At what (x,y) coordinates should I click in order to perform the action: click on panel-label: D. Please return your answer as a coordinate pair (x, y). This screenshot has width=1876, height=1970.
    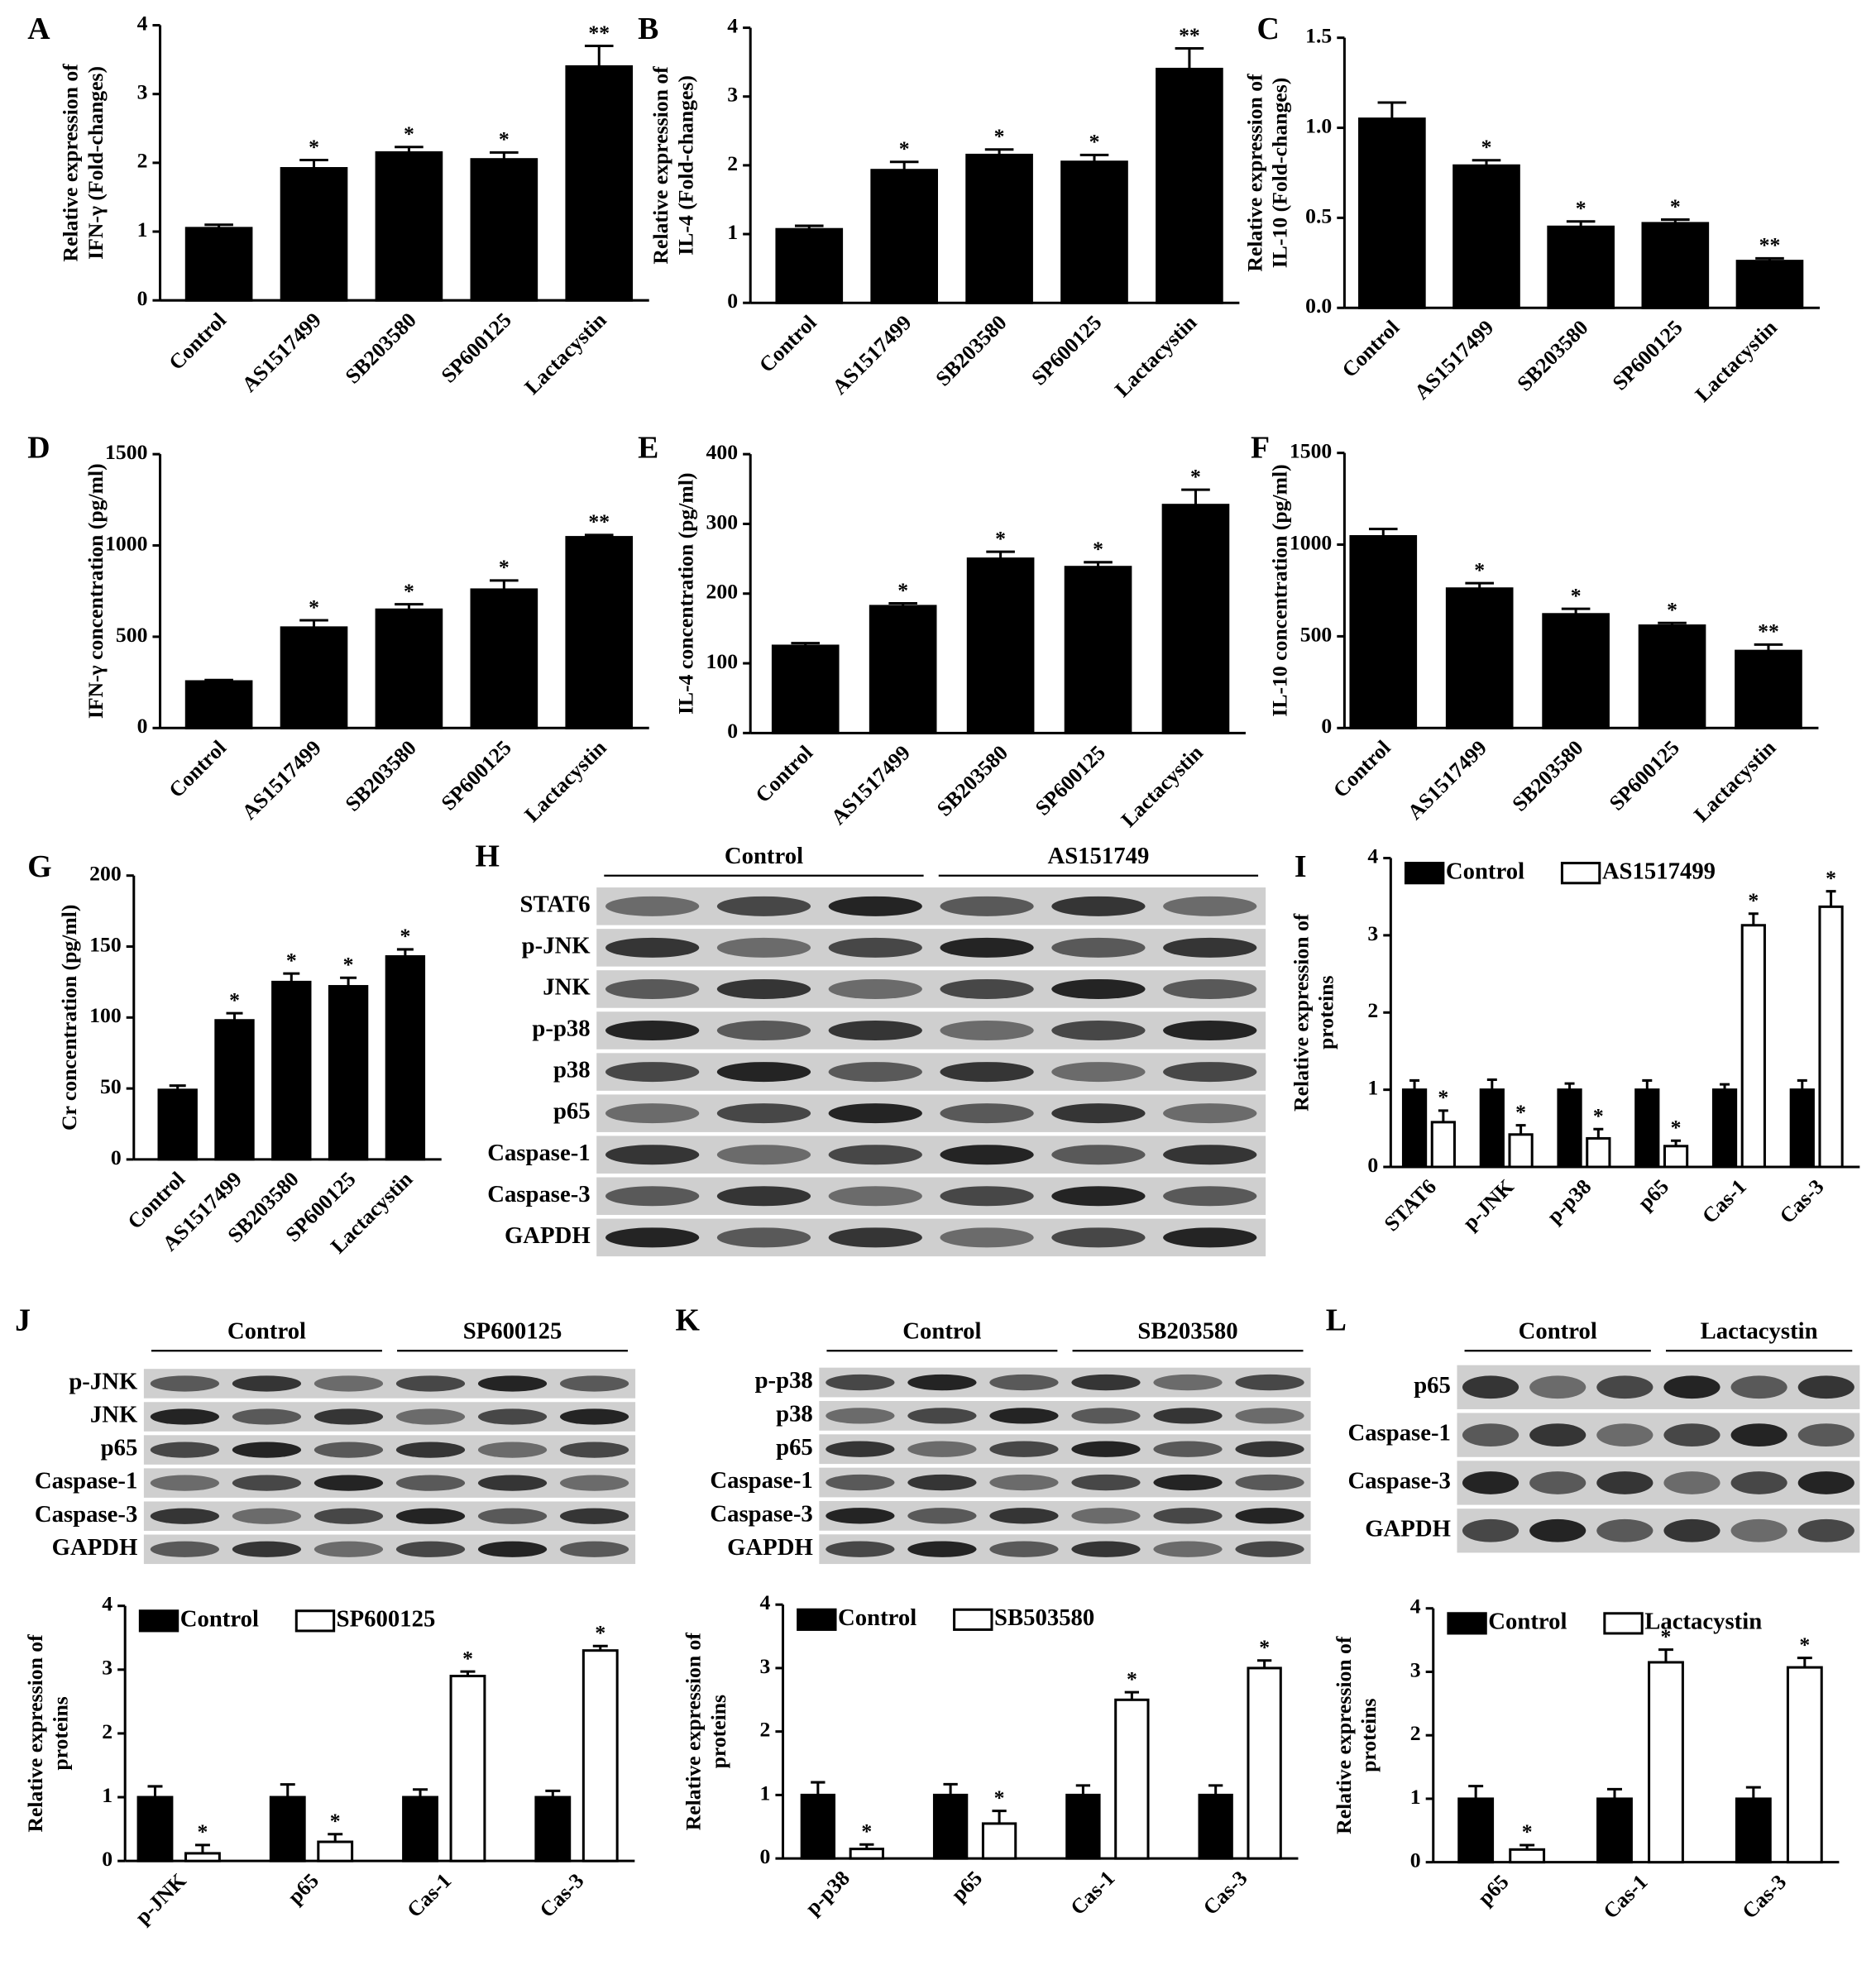
    Looking at the image, I should click on (38, 447).